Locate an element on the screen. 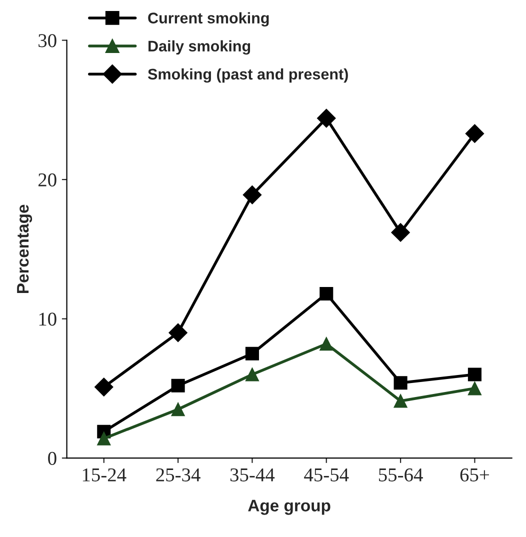  y-tick-label: 20 is located at coordinates (47, 179).